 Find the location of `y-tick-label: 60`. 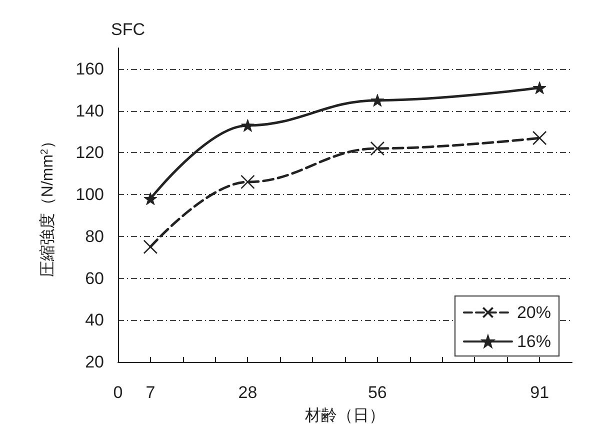

y-tick-label: 60 is located at coordinates (94, 278).